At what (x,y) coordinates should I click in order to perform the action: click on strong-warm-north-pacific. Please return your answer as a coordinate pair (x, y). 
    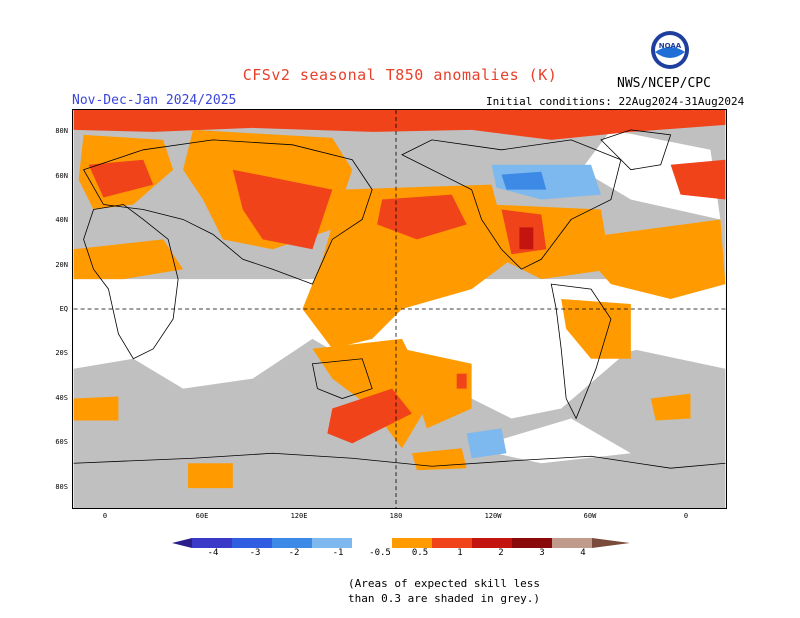
    Looking at the image, I should click on (422, 217).